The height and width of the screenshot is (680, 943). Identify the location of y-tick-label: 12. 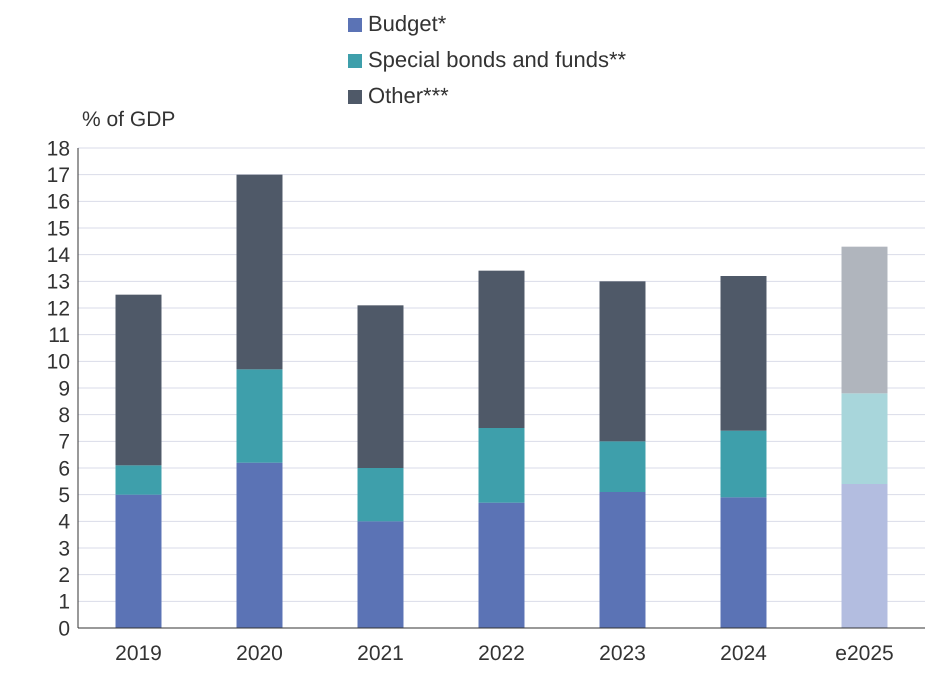
(58, 308).